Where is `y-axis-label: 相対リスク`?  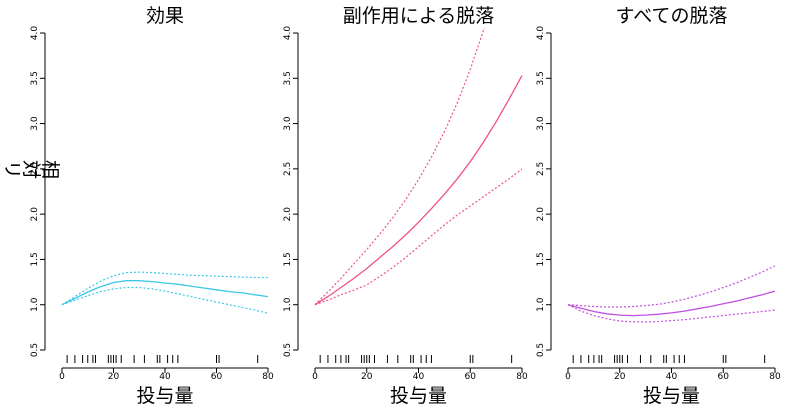 y-axis-label: 相対リスク is located at coordinates (30, 168).